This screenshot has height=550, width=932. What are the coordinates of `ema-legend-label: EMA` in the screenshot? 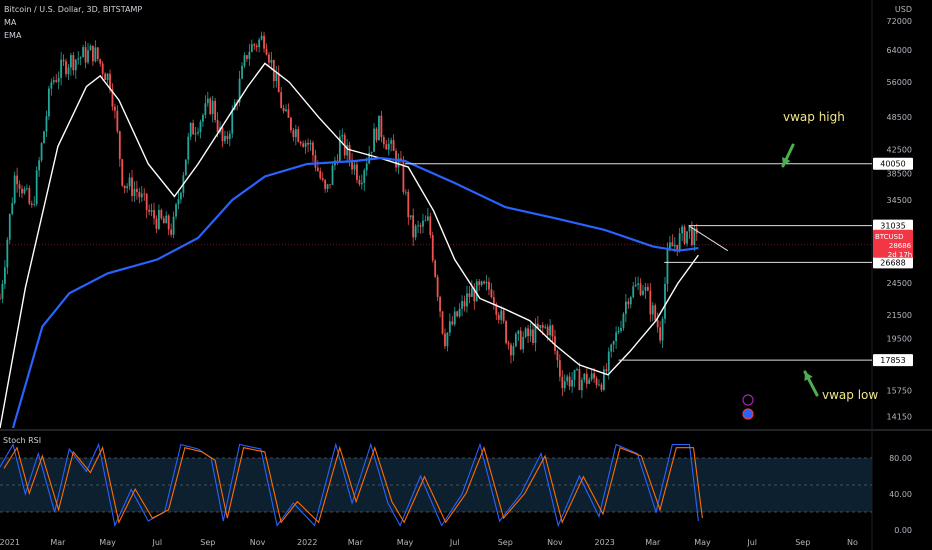 It's located at (13, 35).